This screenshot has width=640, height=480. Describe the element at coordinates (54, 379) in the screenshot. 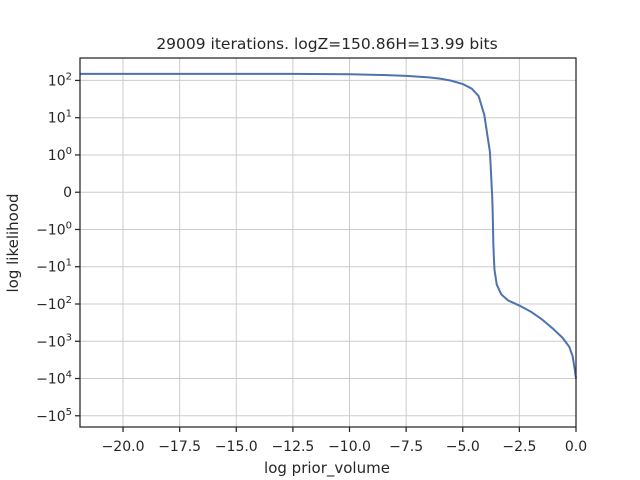

I see `y-tick-label: −104` at that location.